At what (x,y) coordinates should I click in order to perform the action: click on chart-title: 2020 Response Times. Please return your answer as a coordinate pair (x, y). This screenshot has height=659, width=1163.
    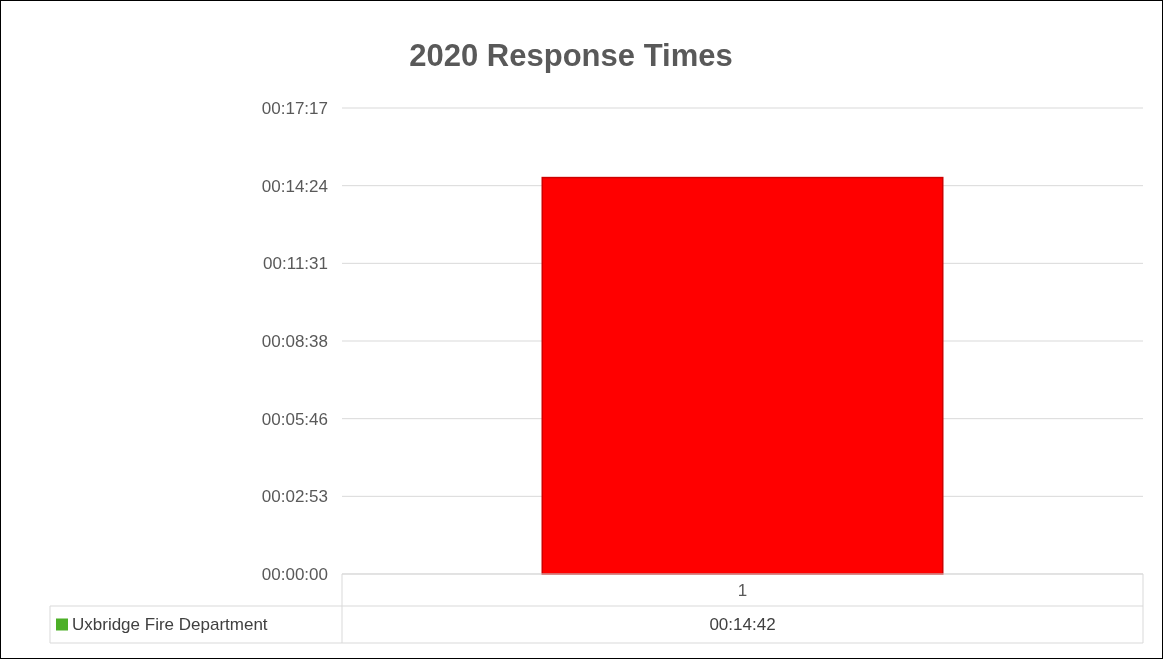
    Looking at the image, I should click on (571, 55).